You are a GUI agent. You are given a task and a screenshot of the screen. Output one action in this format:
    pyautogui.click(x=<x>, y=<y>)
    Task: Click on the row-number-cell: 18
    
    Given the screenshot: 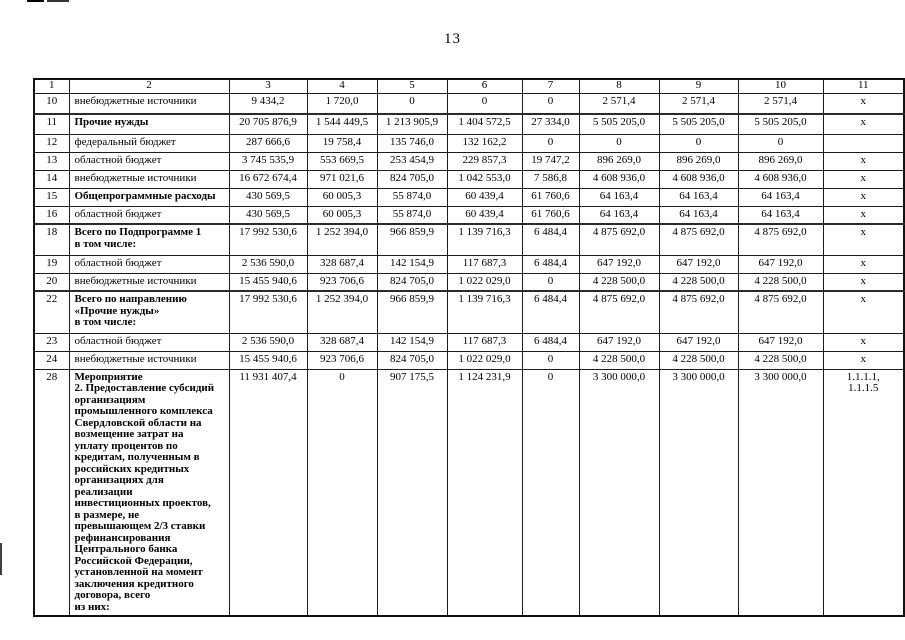 What is the action you would take?
    pyautogui.click(x=51, y=239)
    